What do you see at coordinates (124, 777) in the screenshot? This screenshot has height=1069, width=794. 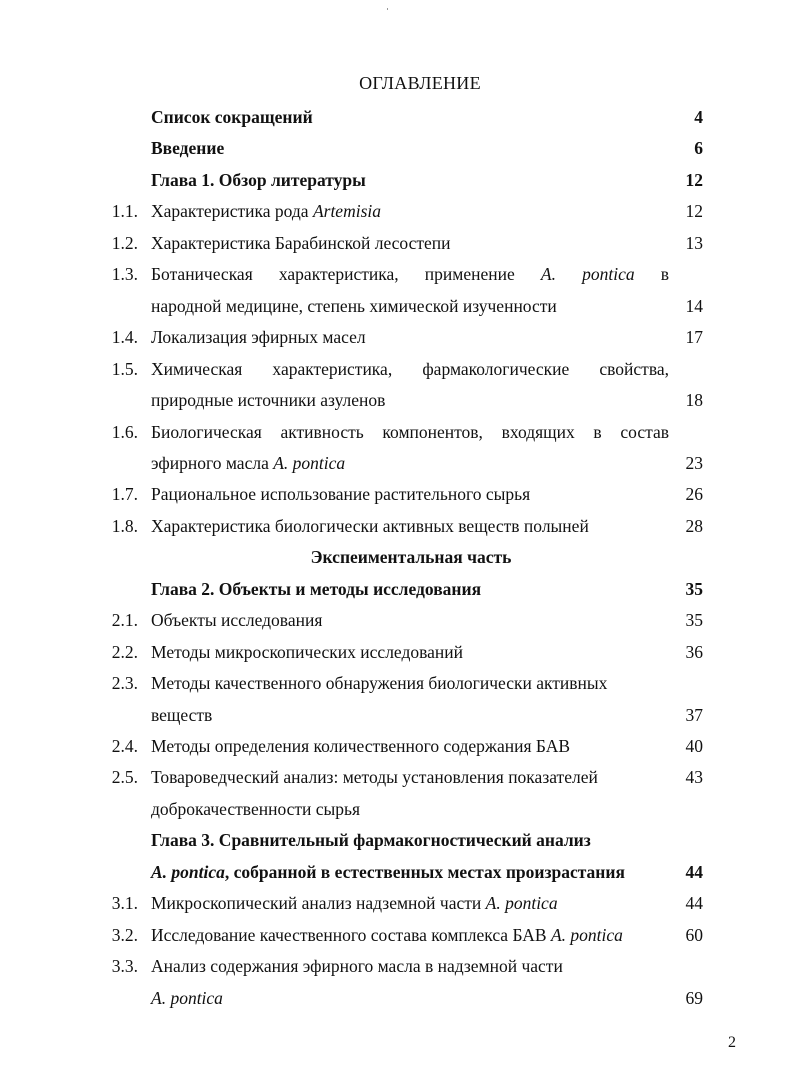 I see `toc-entry-number: 2.5.` at bounding box center [124, 777].